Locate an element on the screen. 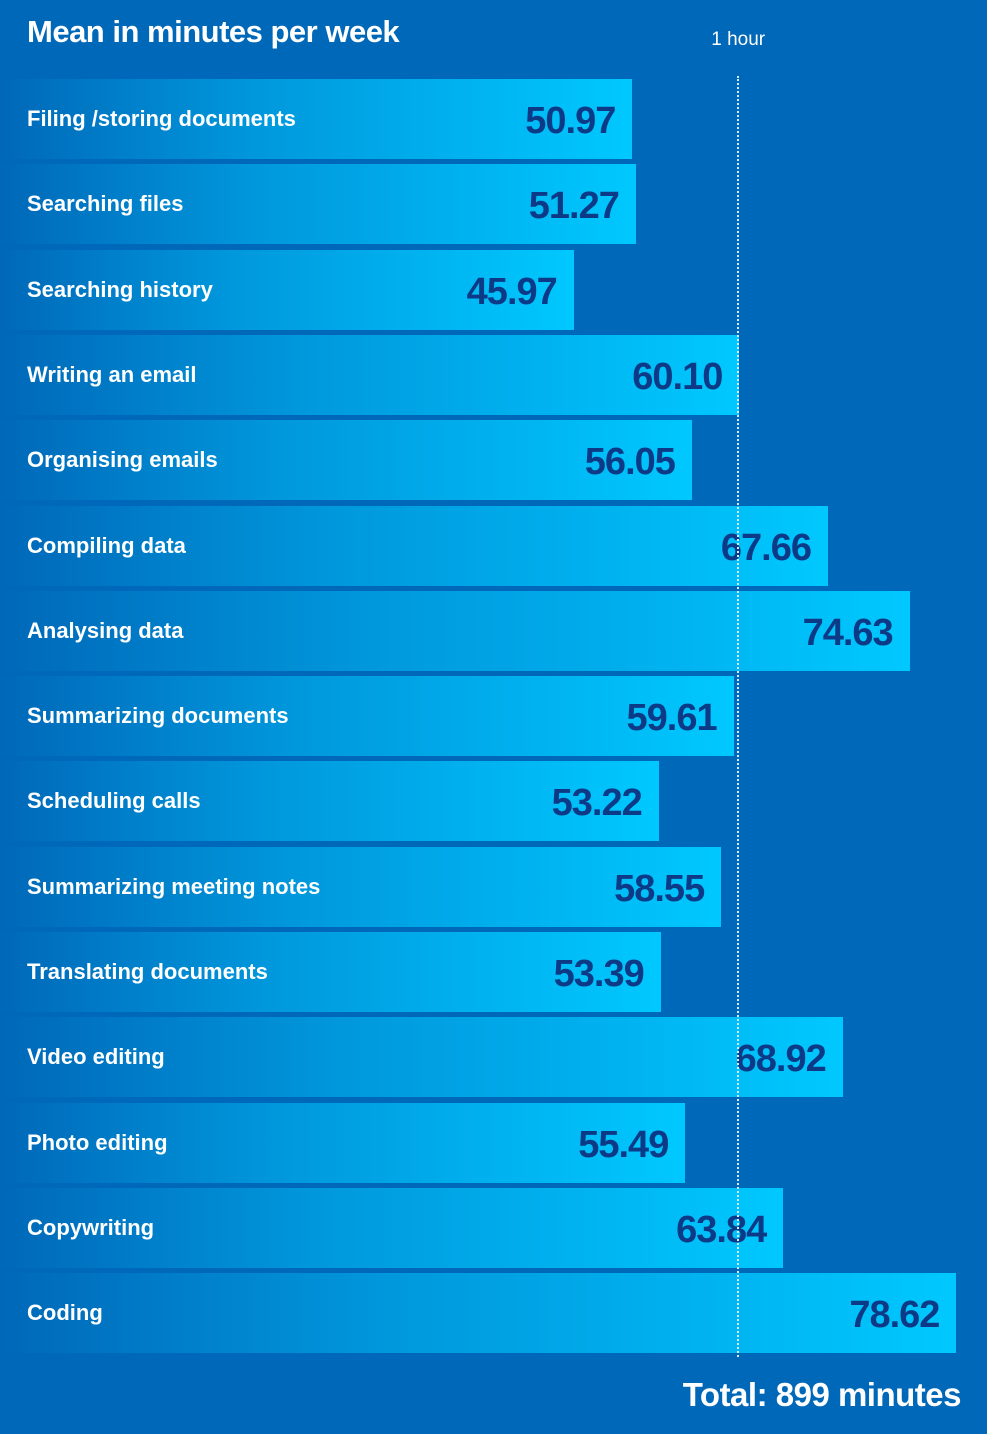 The image size is (987, 1434). category-label: Organising emails is located at coordinates (122, 460).